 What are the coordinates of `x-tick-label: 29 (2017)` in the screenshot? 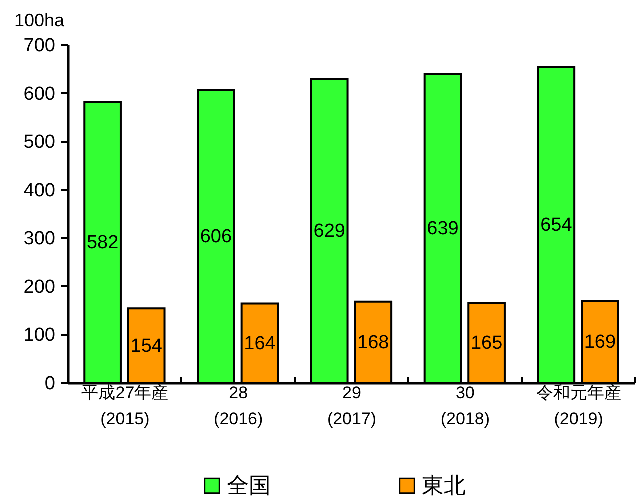 It's located at (352, 406).